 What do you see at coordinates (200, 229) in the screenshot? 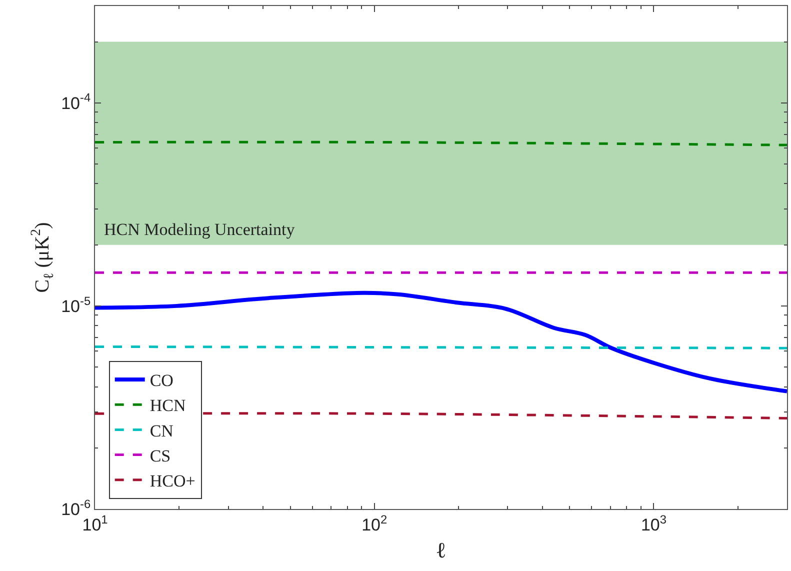
I see `band-label: HCN Modeling Uncertainty` at bounding box center [200, 229].